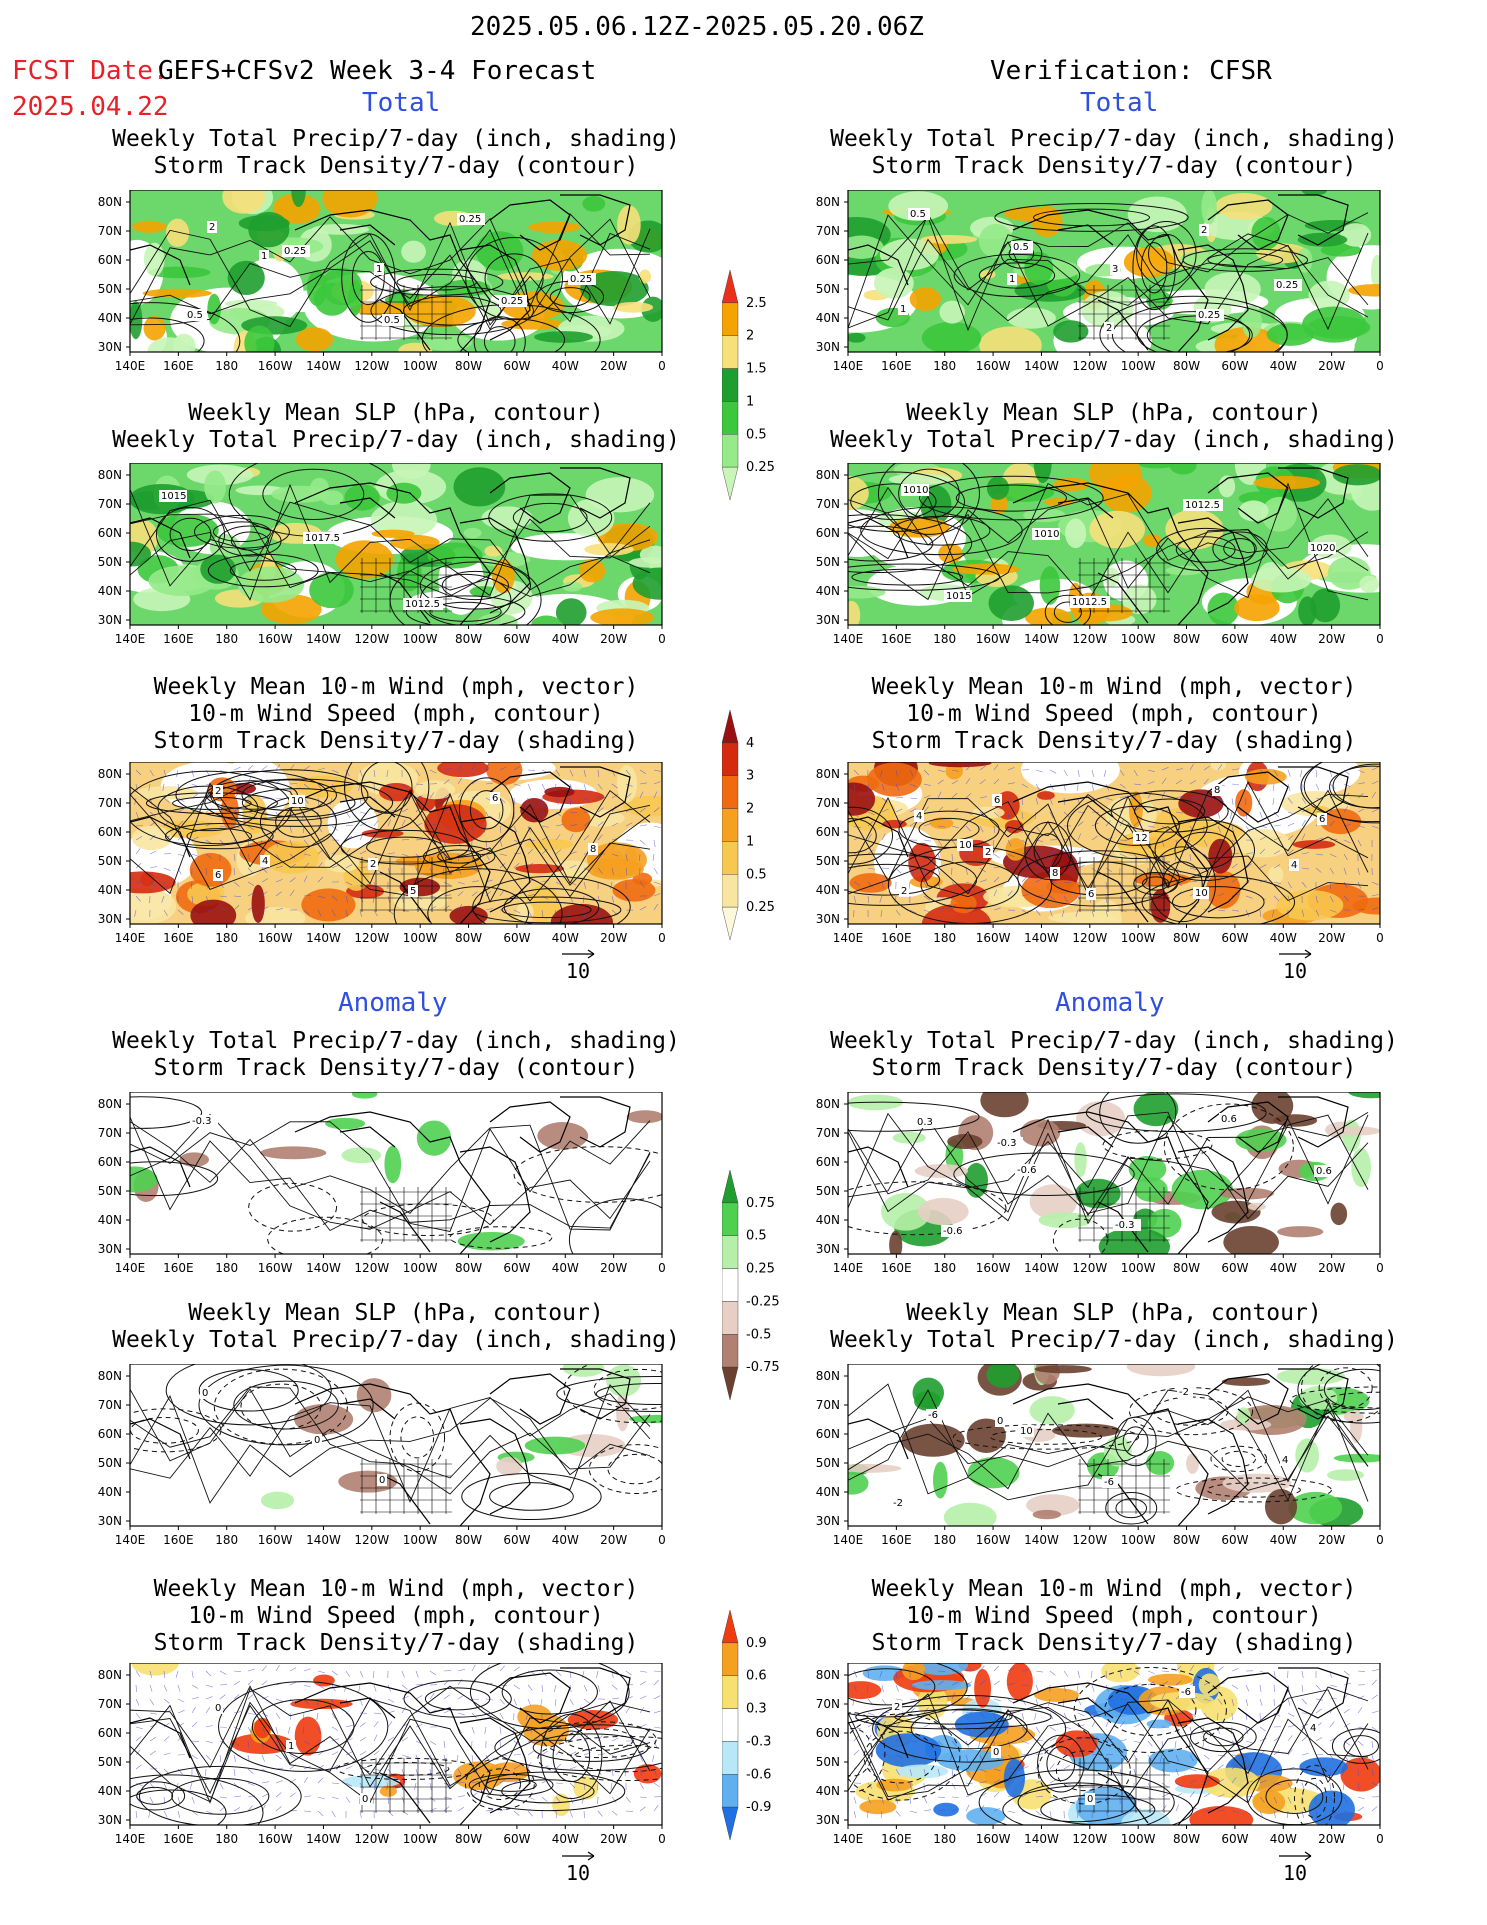  What do you see at coordinates (756, 369) in the screenshot?
I see `colorbar-label: 1.5` at bounding box center [756, 369].